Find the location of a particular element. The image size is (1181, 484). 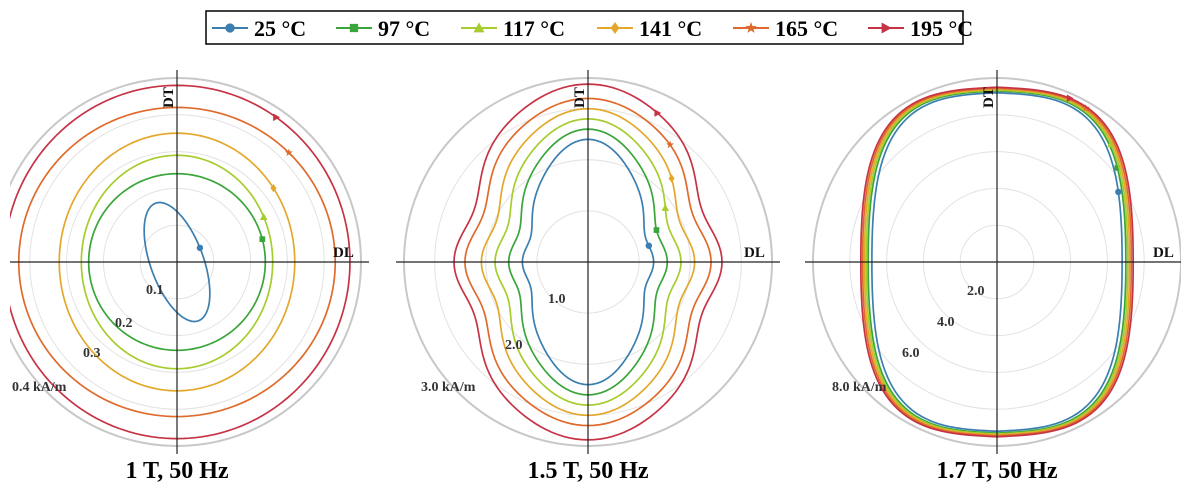

legend-entry: 117 °C is located at coordinates (513, 28).